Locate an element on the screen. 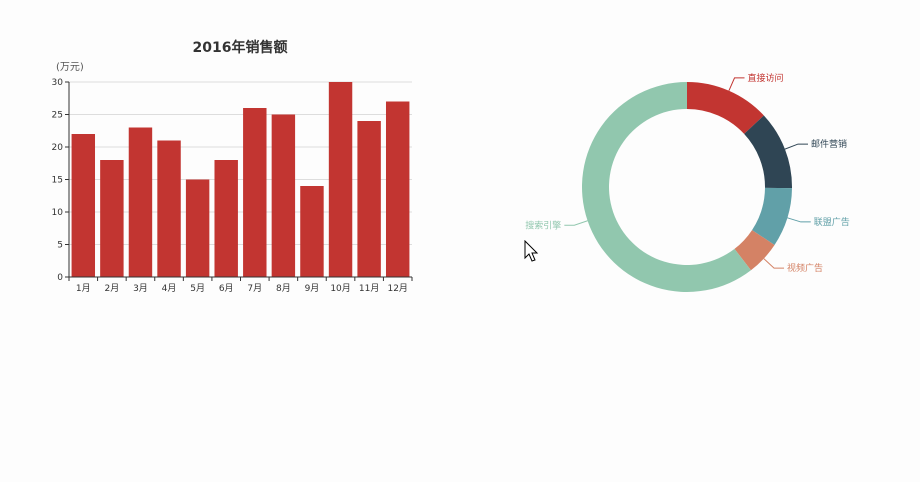 Image resolution: width=920 pixels, height=482 pixels. donut-label-直接访问: 直接访问 is located at coordinates (766, 78).